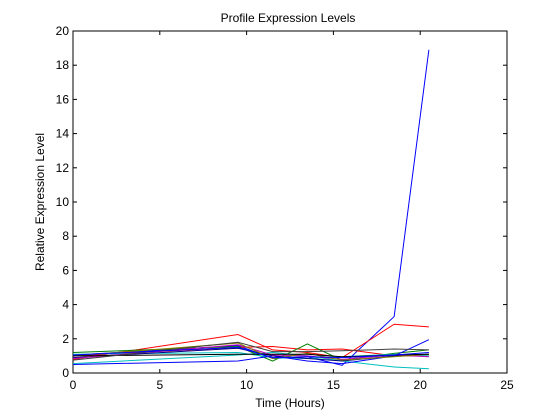  I want to click on y-tick-label: 0, so click(65, 373).